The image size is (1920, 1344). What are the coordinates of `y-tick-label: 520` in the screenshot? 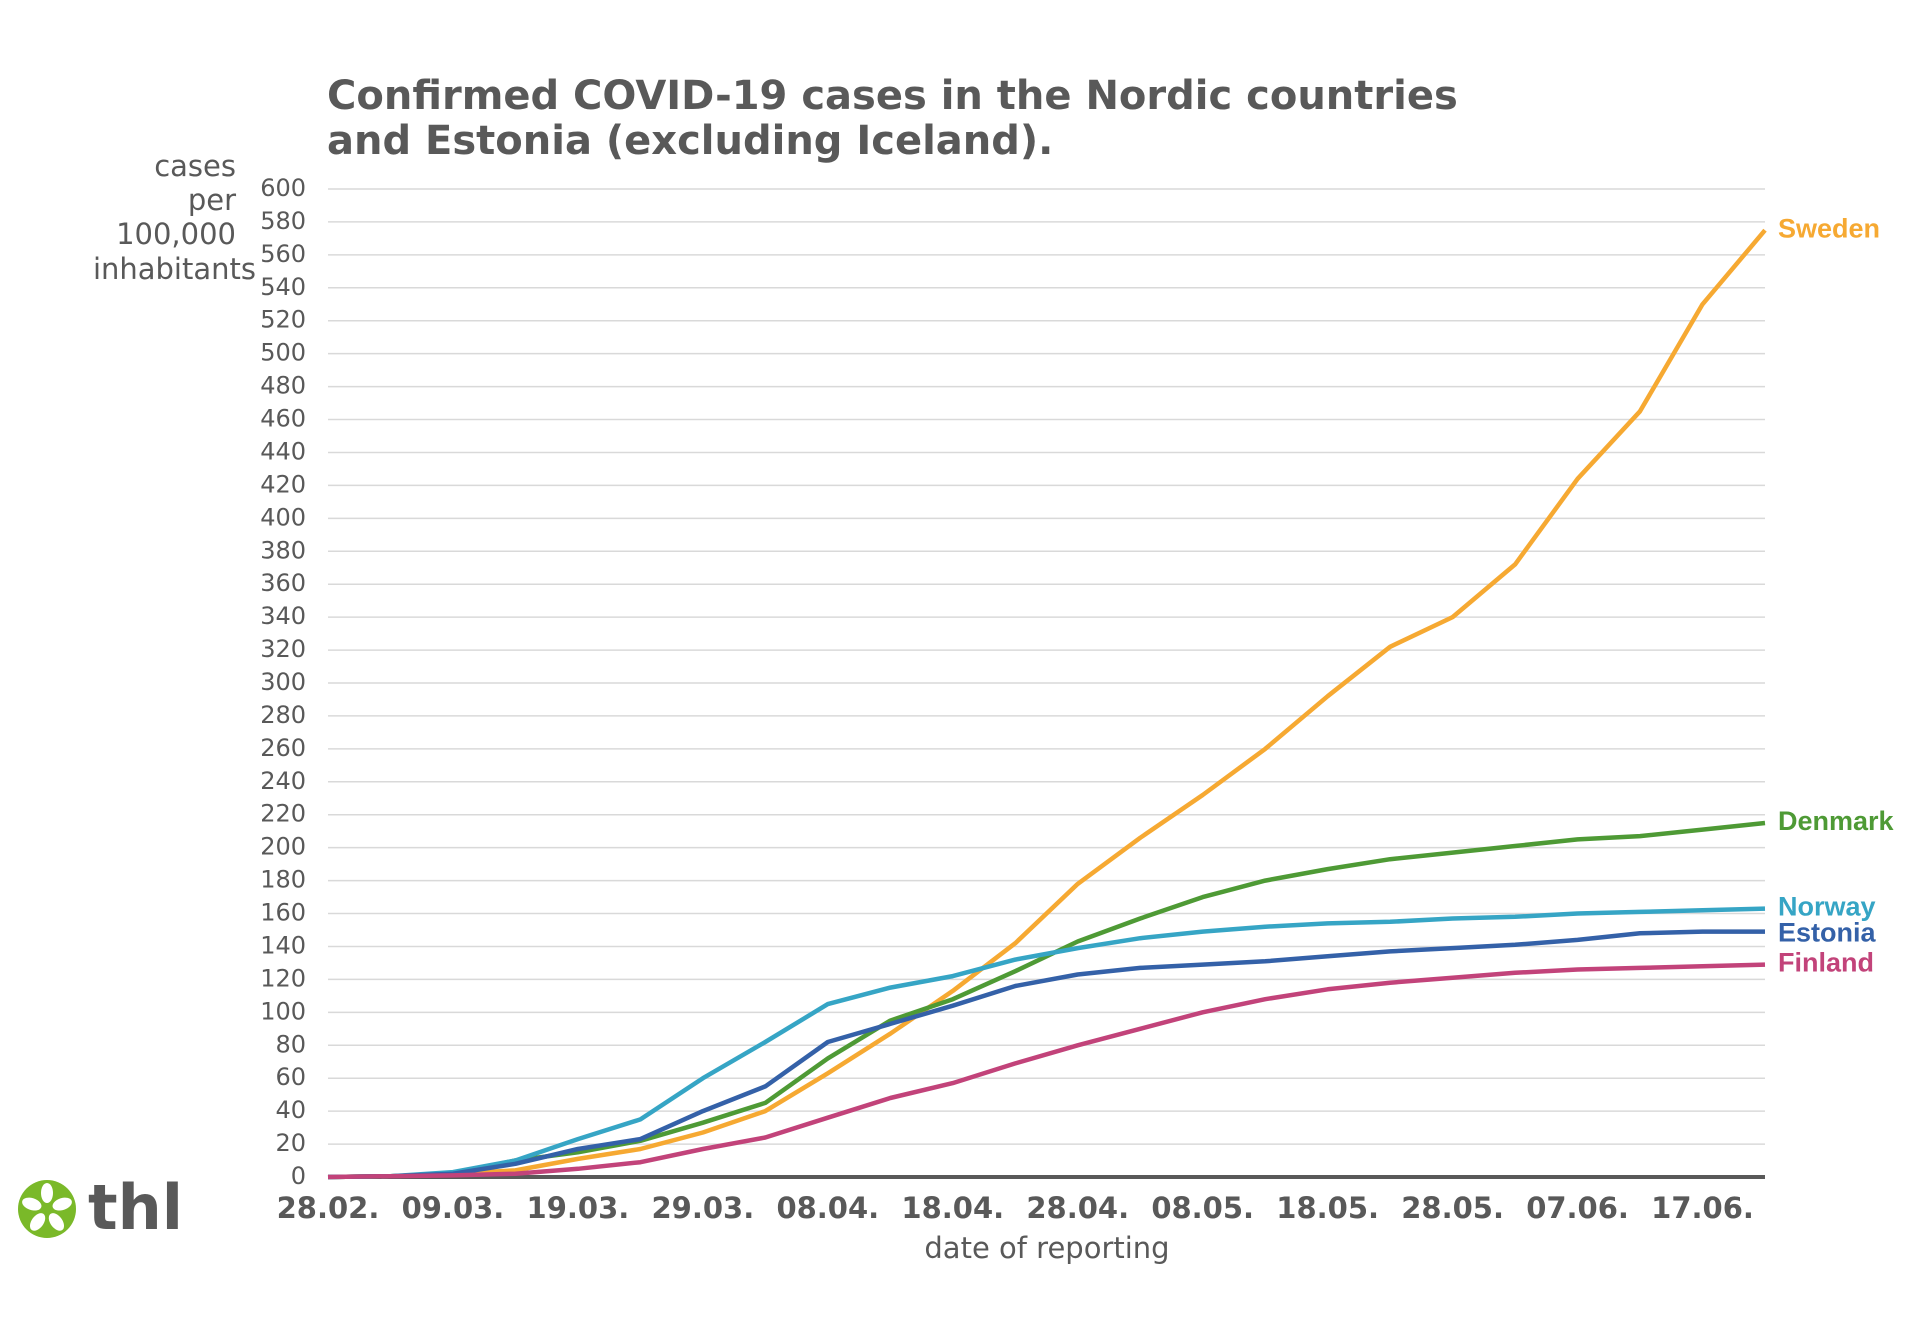 It's located at (283, 320).